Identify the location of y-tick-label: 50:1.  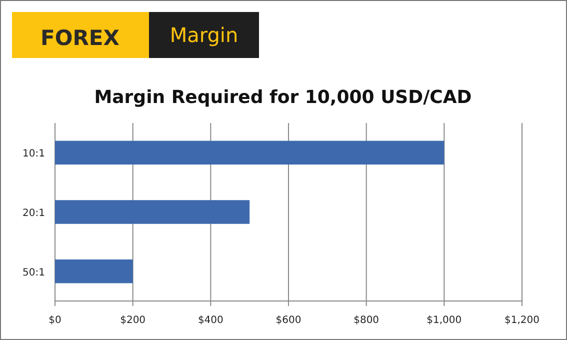
(33, 272).